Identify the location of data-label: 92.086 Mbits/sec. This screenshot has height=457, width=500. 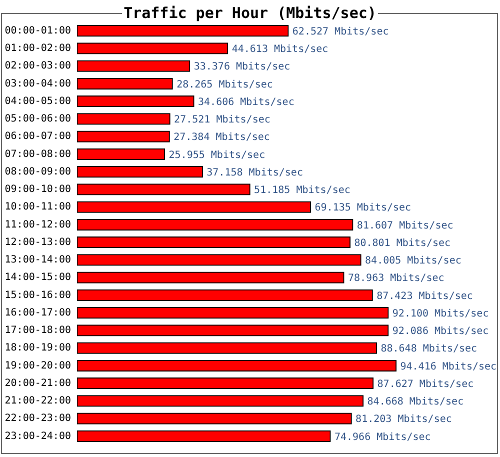
(440, 332).